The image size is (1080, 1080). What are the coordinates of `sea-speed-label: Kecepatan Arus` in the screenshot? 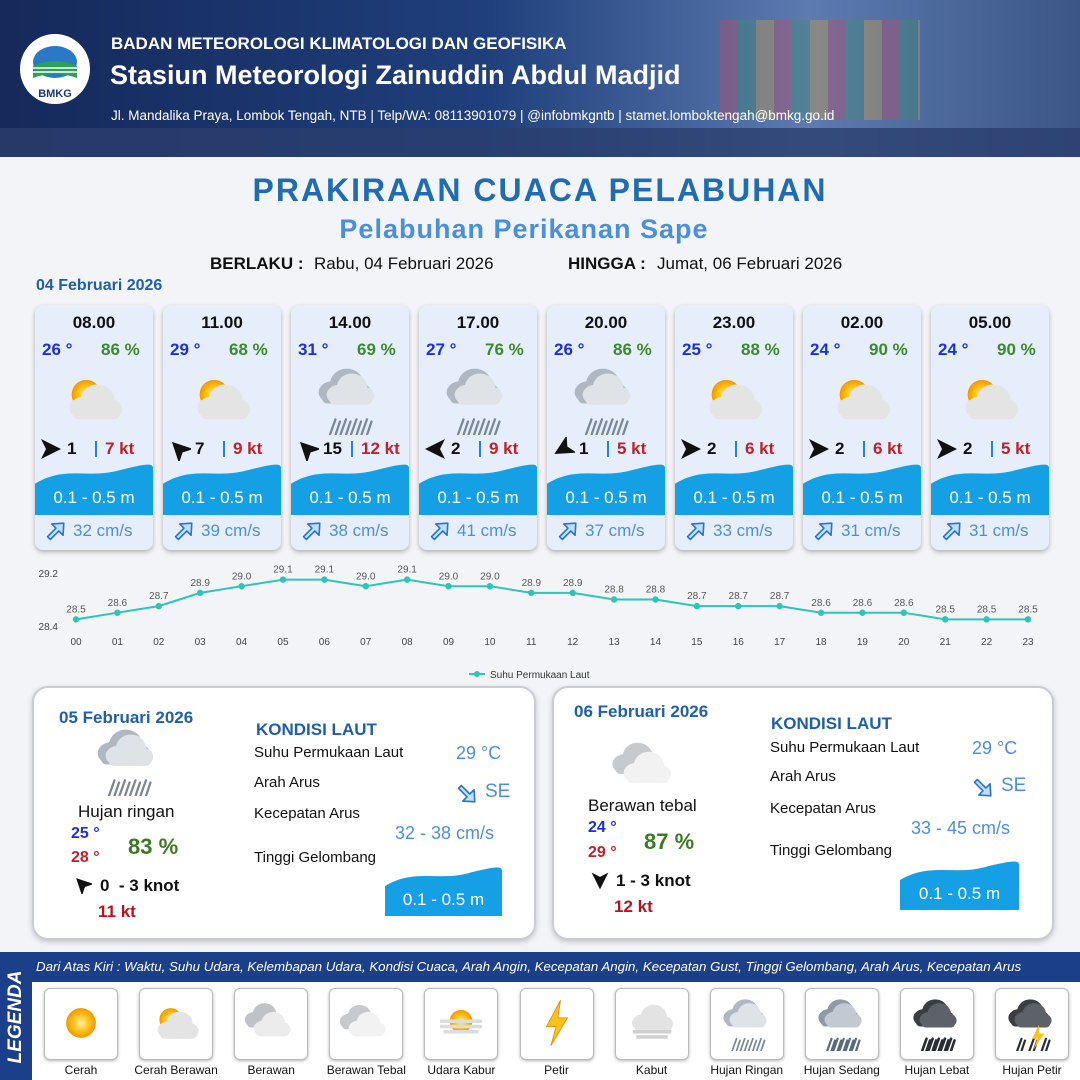 It's located at (823, 808).